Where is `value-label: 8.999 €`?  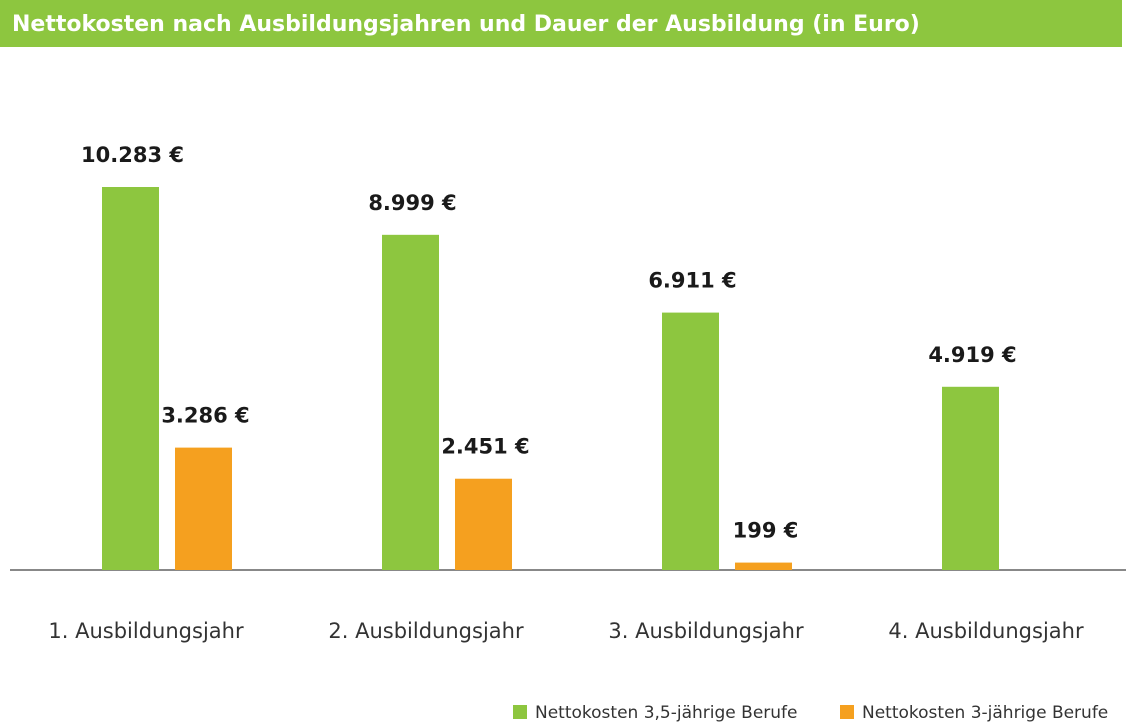
value-label: 8.999 € is located at coordinates (412, 203).